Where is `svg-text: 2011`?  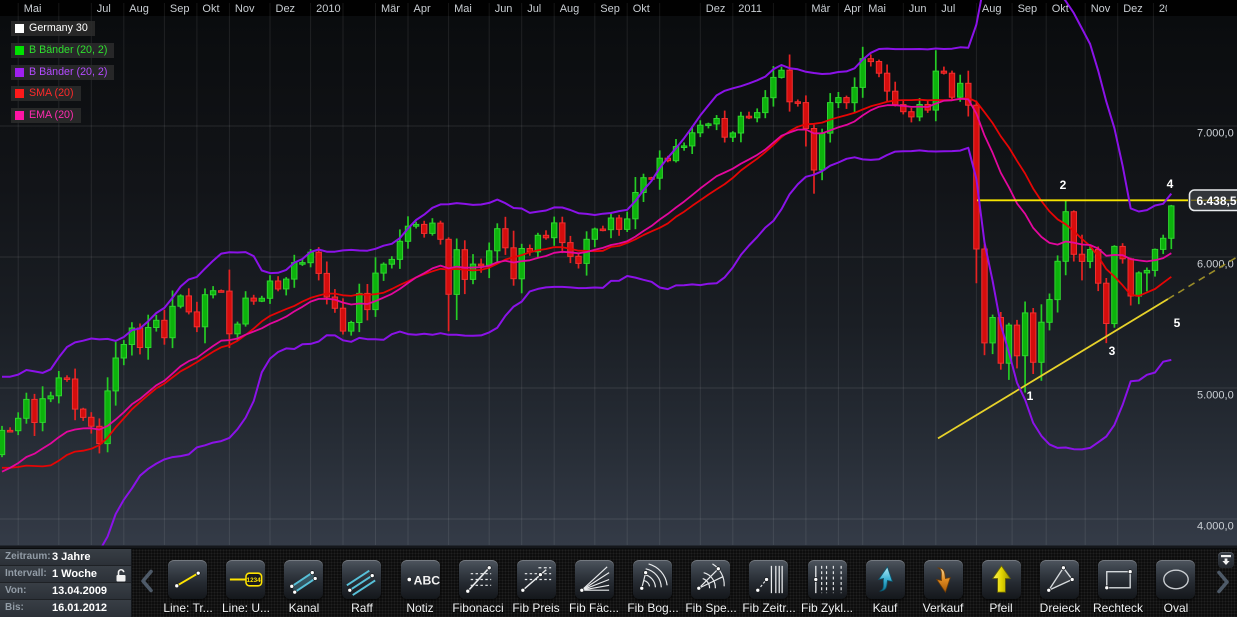
svg-text: 2011 is located at coordinates (750, 9).